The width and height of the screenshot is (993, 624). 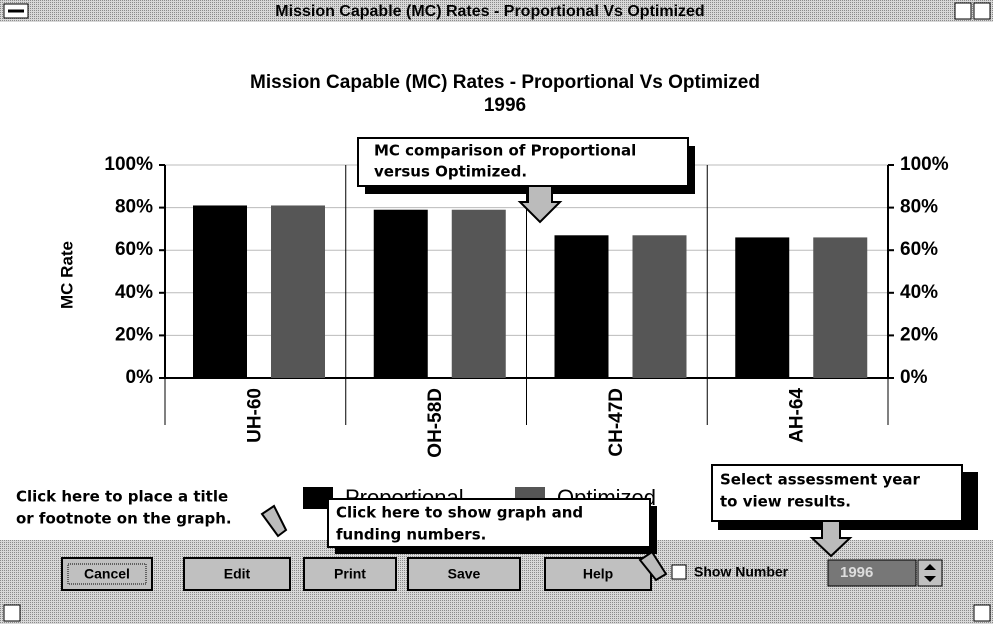 I want to click on scroll-right, so click(x=982, y=613).